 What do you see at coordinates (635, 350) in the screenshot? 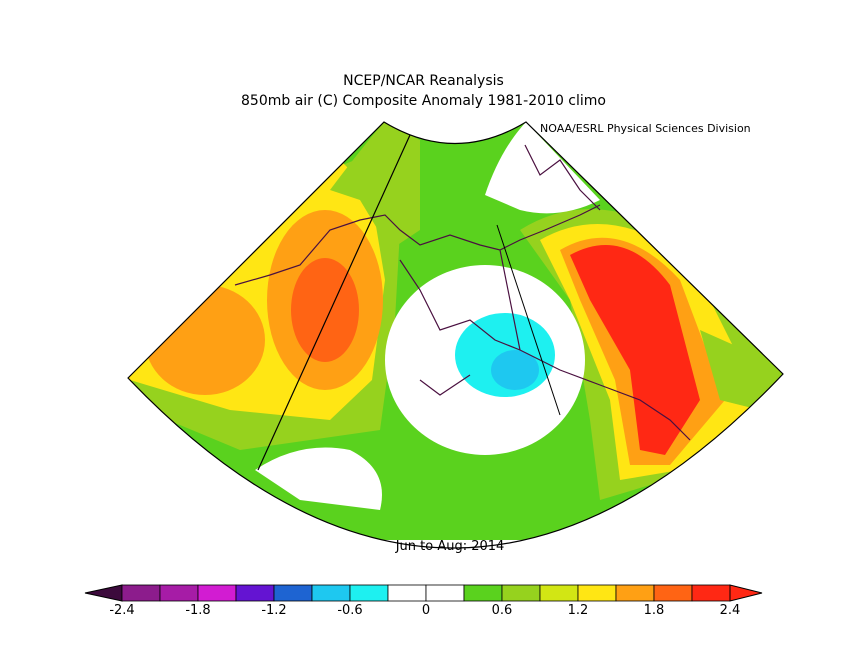
I see `anomaly-red-east` at bounding box center [635, 350].